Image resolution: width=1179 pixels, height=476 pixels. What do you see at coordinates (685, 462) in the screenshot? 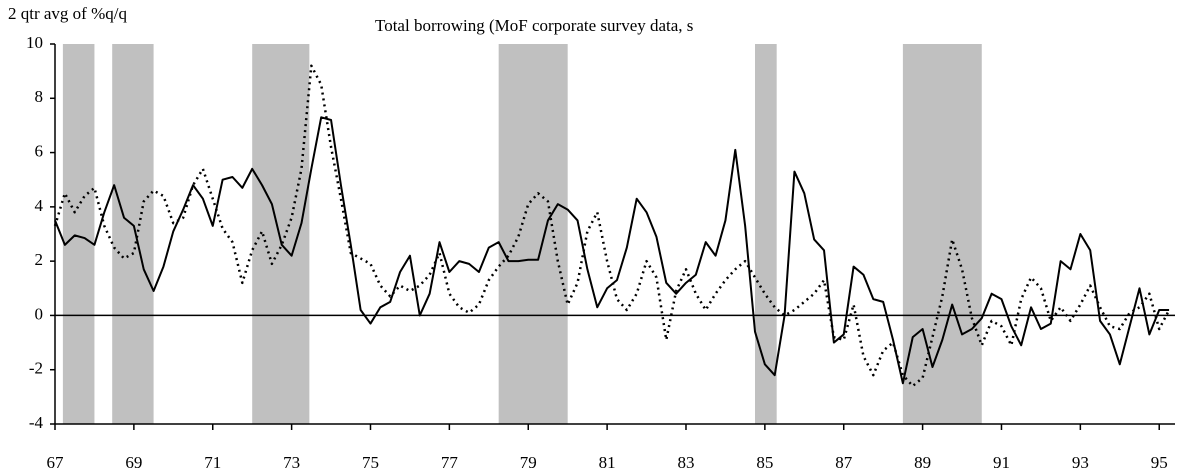
I see `x-tick-label: 83` at bounding box center [685, 462].